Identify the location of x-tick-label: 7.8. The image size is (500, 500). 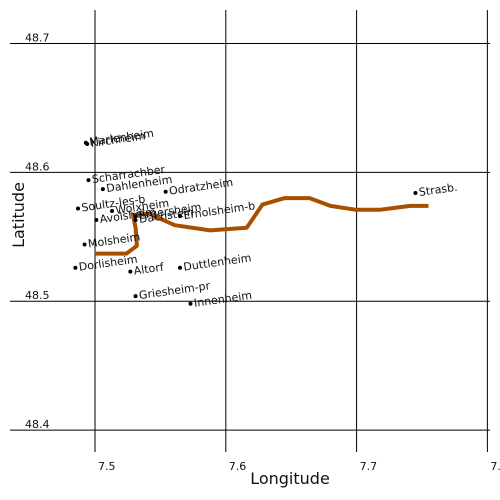
(495, 466).